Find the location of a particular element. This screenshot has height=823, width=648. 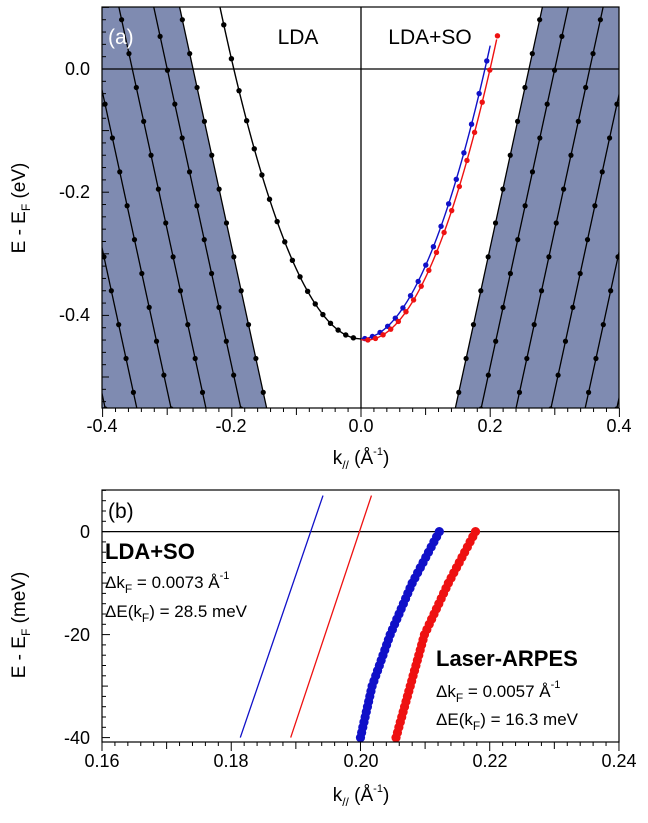

x-axis-title-a: k// (Å-1) is located at coordinates (361, 459).